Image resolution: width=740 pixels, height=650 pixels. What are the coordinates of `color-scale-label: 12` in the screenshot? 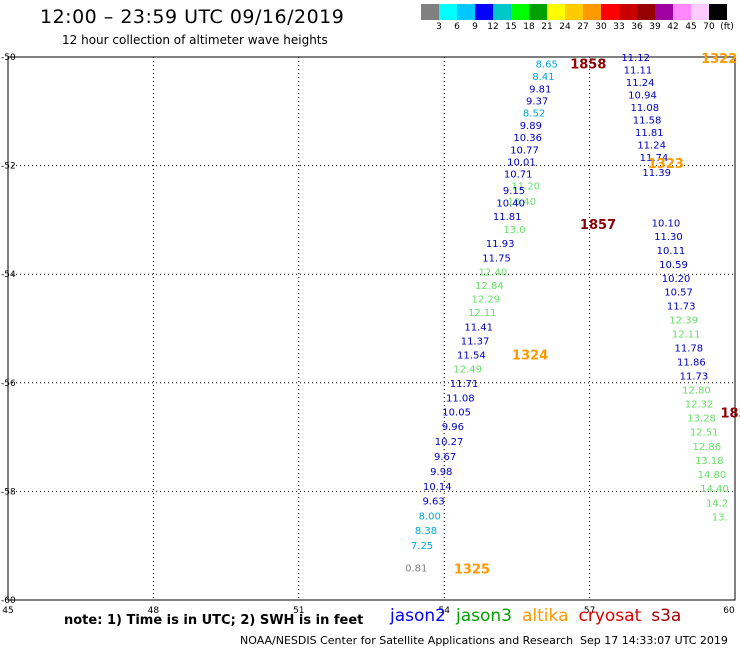 It's located at (493, 27).